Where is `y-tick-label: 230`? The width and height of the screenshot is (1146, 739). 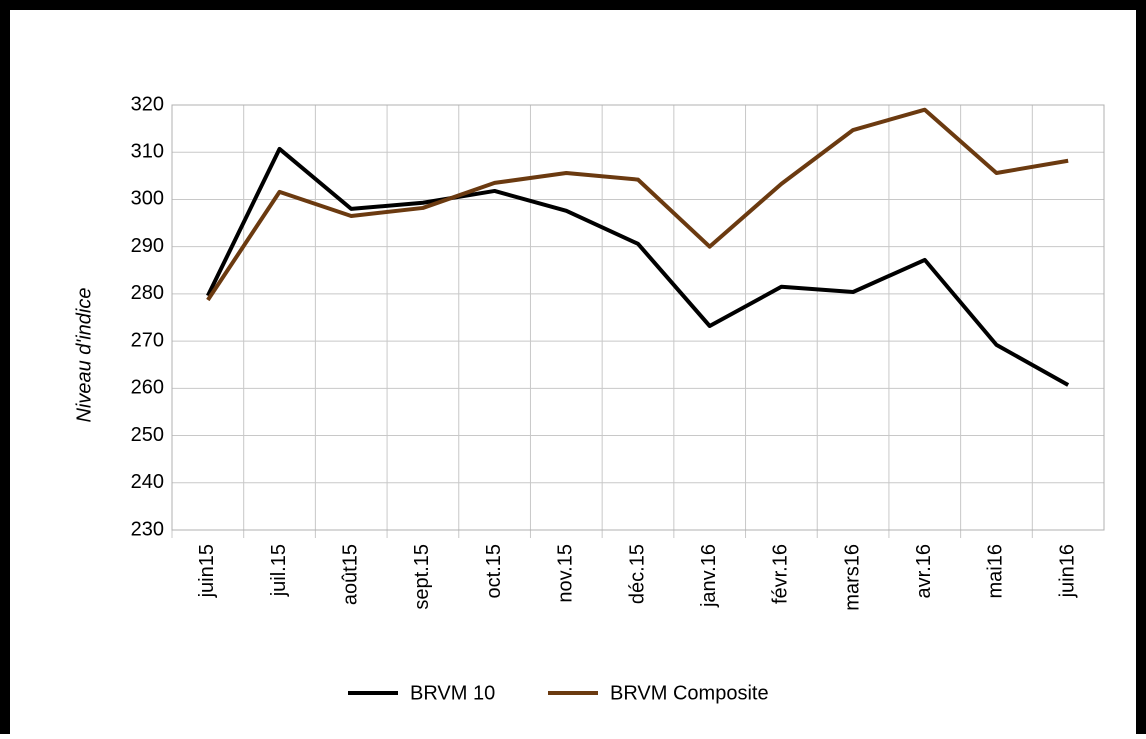 y-tick-label: 230 is located at coordinates (147, 529).